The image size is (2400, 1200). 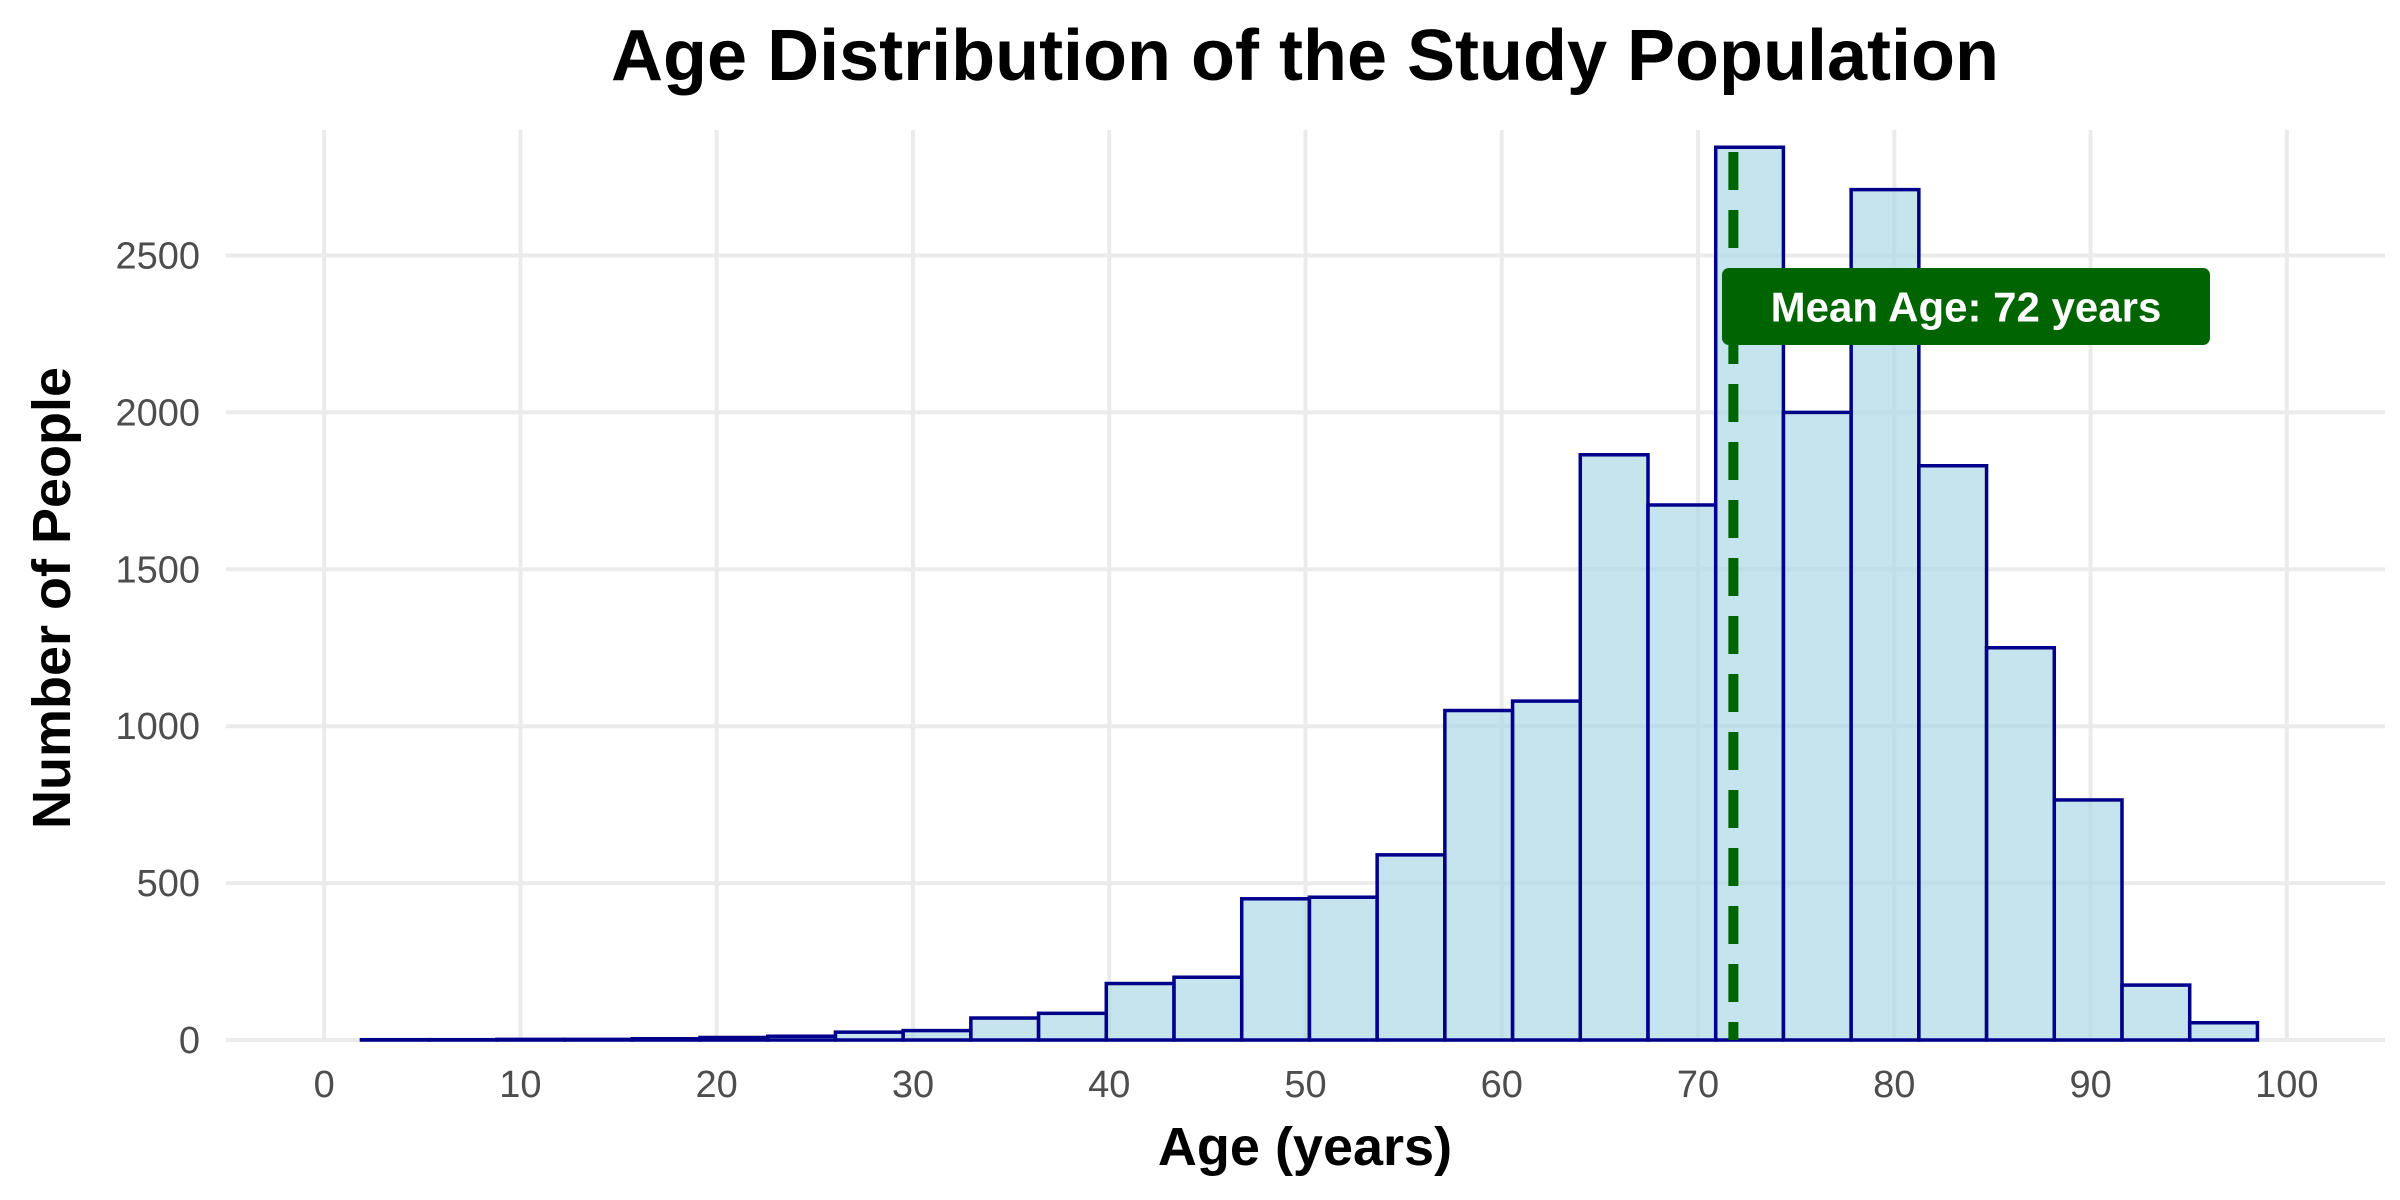 I want to click on mean-label-box, so click(x=1966, y=306).